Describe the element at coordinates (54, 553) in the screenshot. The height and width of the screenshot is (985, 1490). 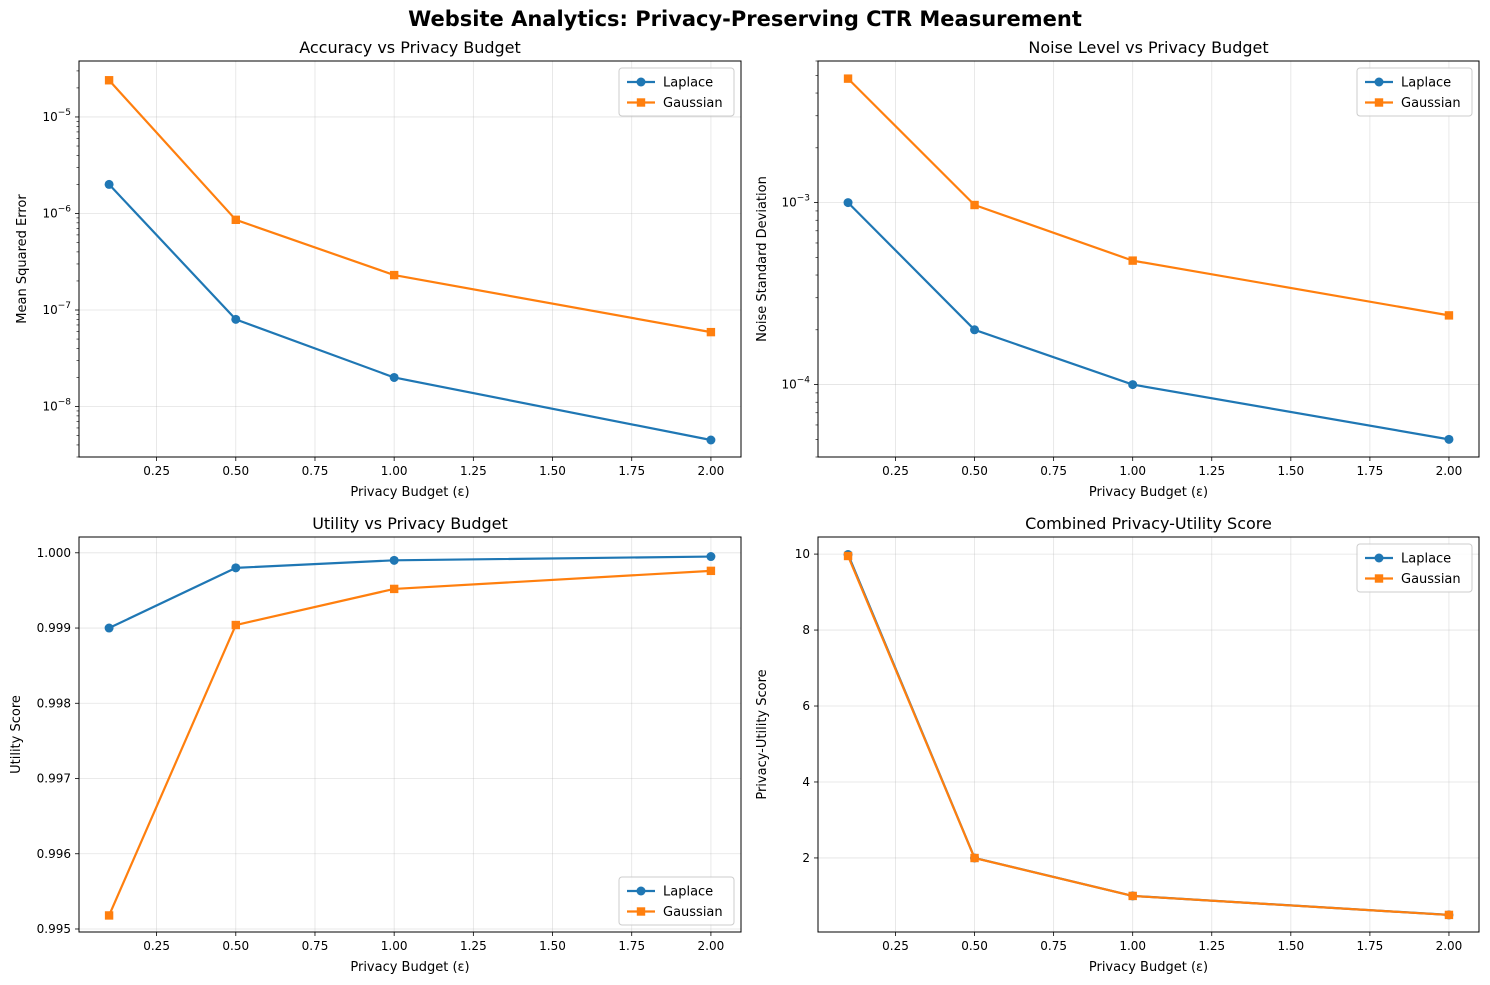
I see `y-tick-label: 1.000` at that location.